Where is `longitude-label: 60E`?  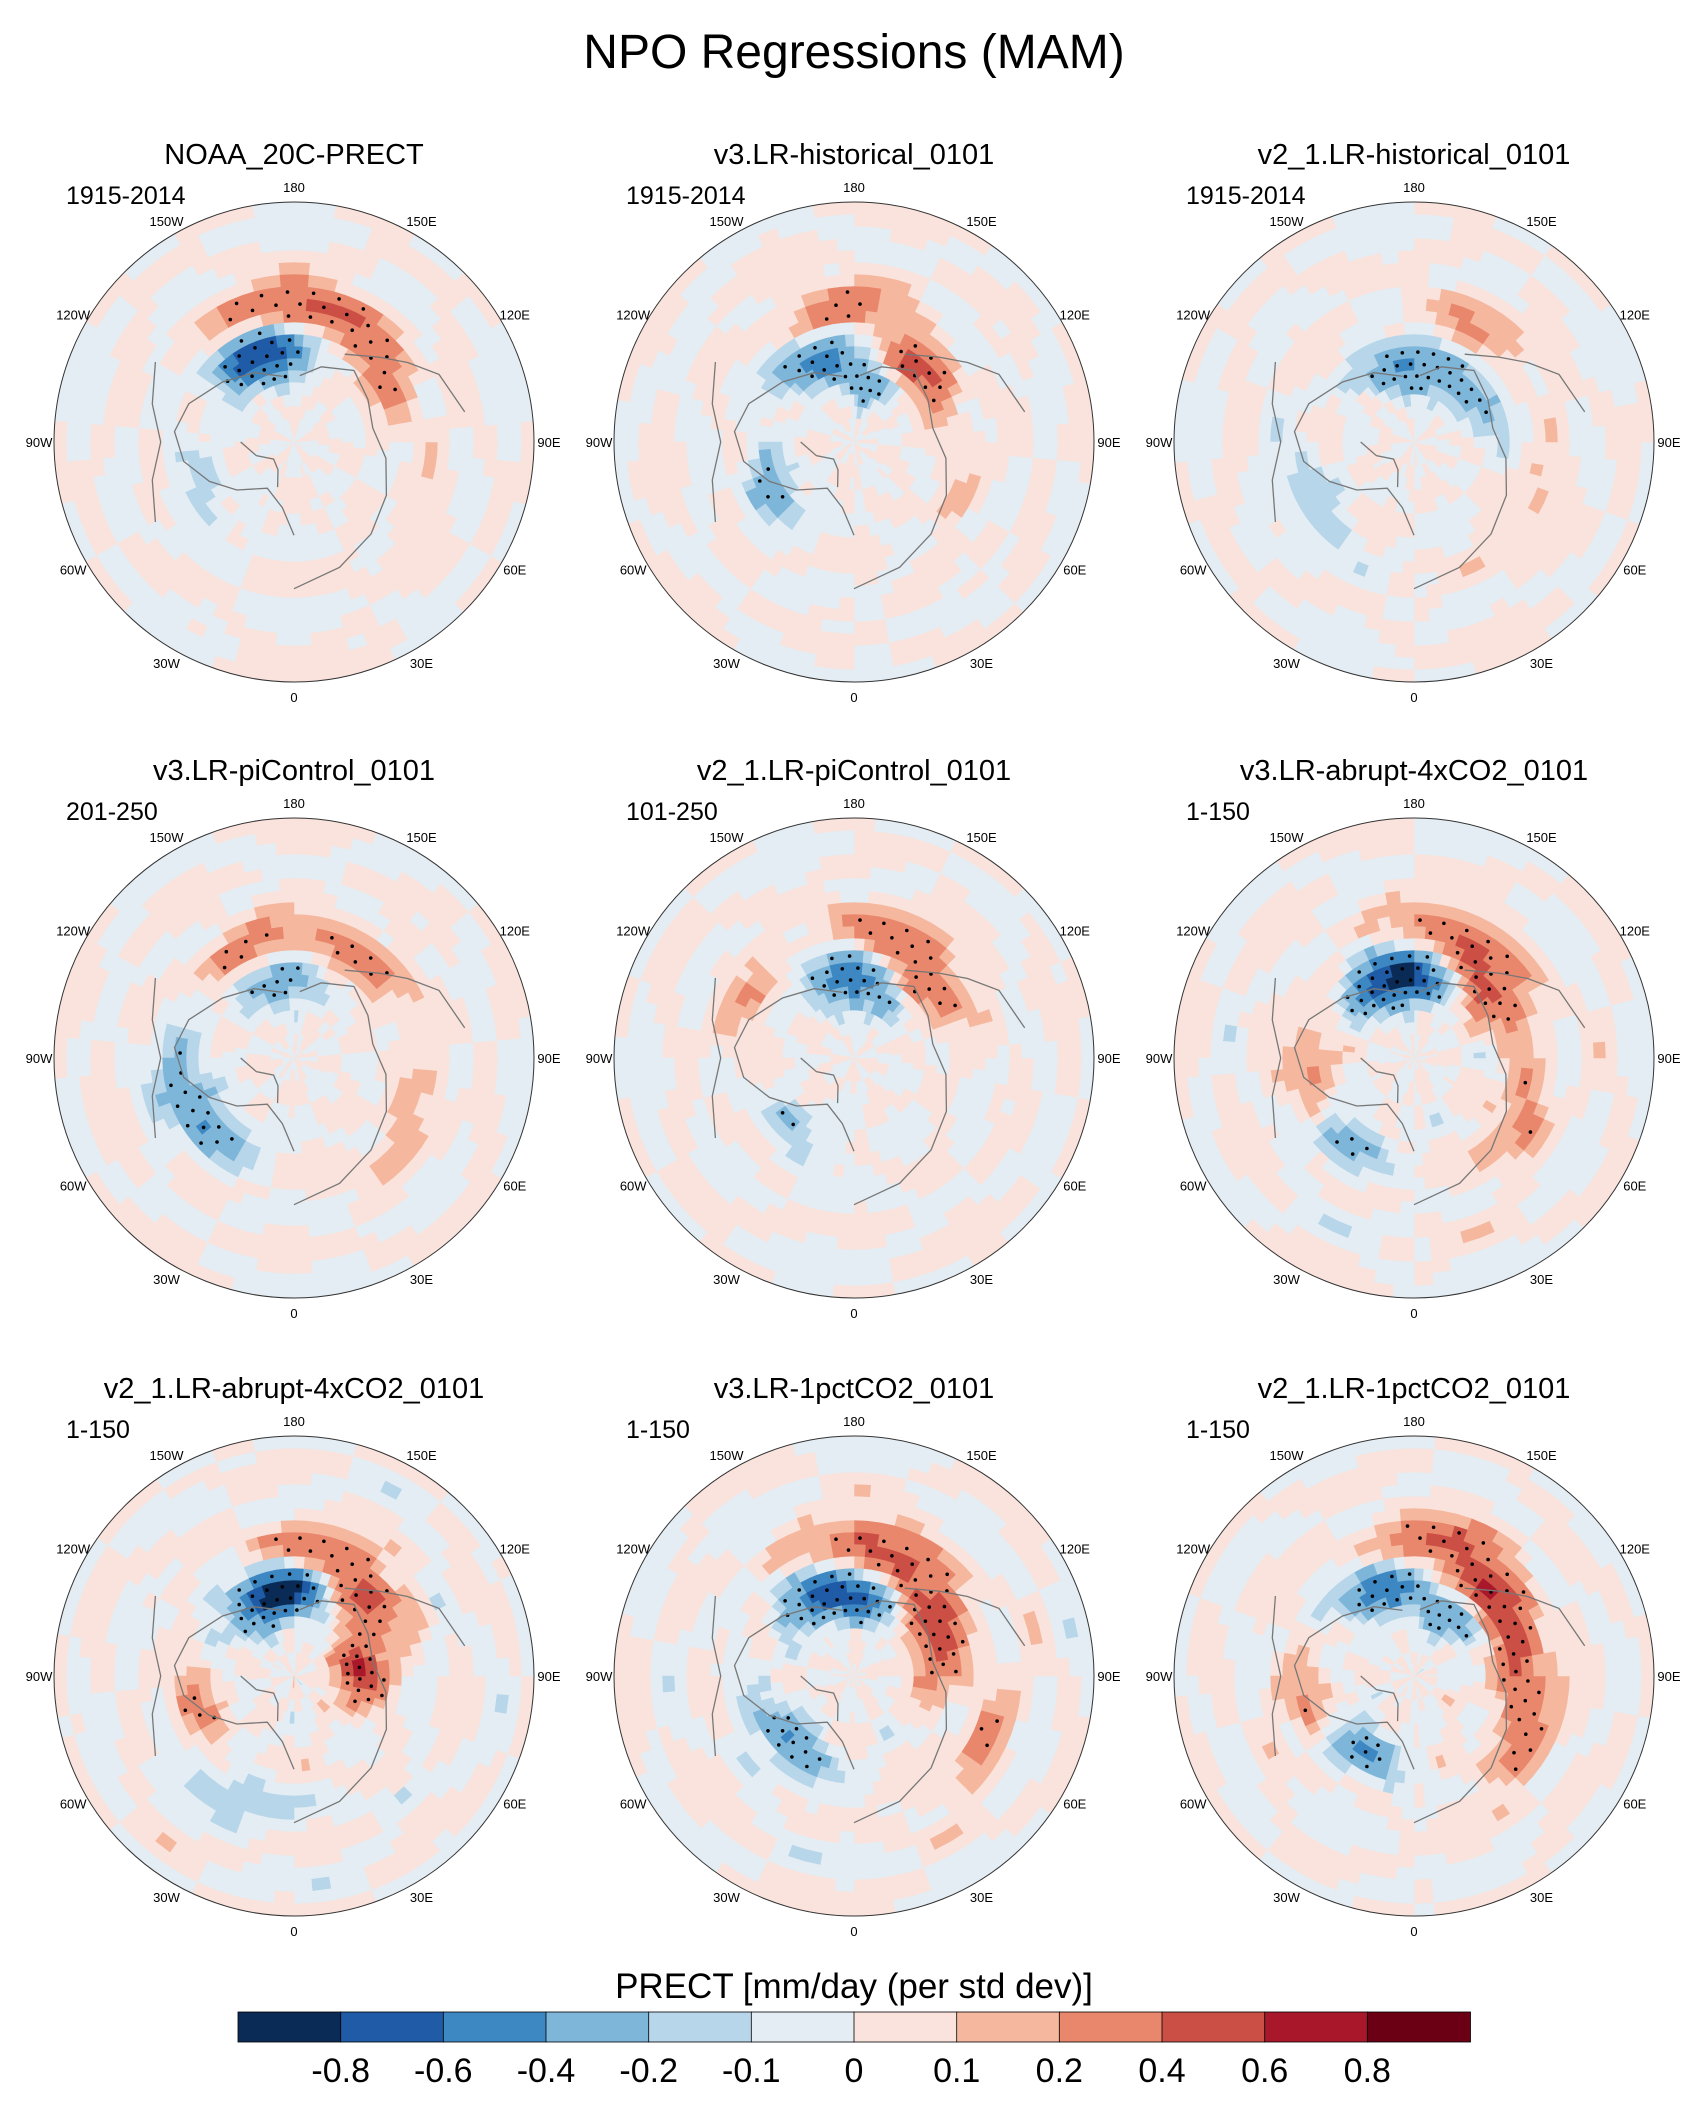 longitude-label: 60E is located at coordinates (1634, 570).